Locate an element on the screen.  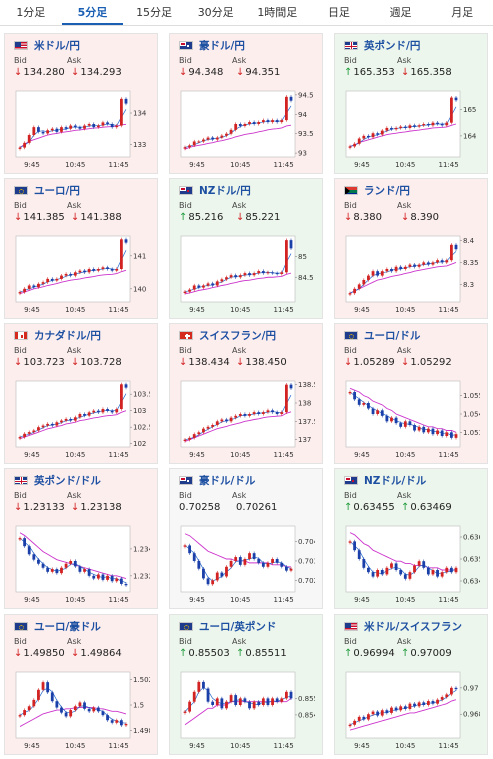
pair-header: 豪ドル/ドル is located at coordinates (217, 480).